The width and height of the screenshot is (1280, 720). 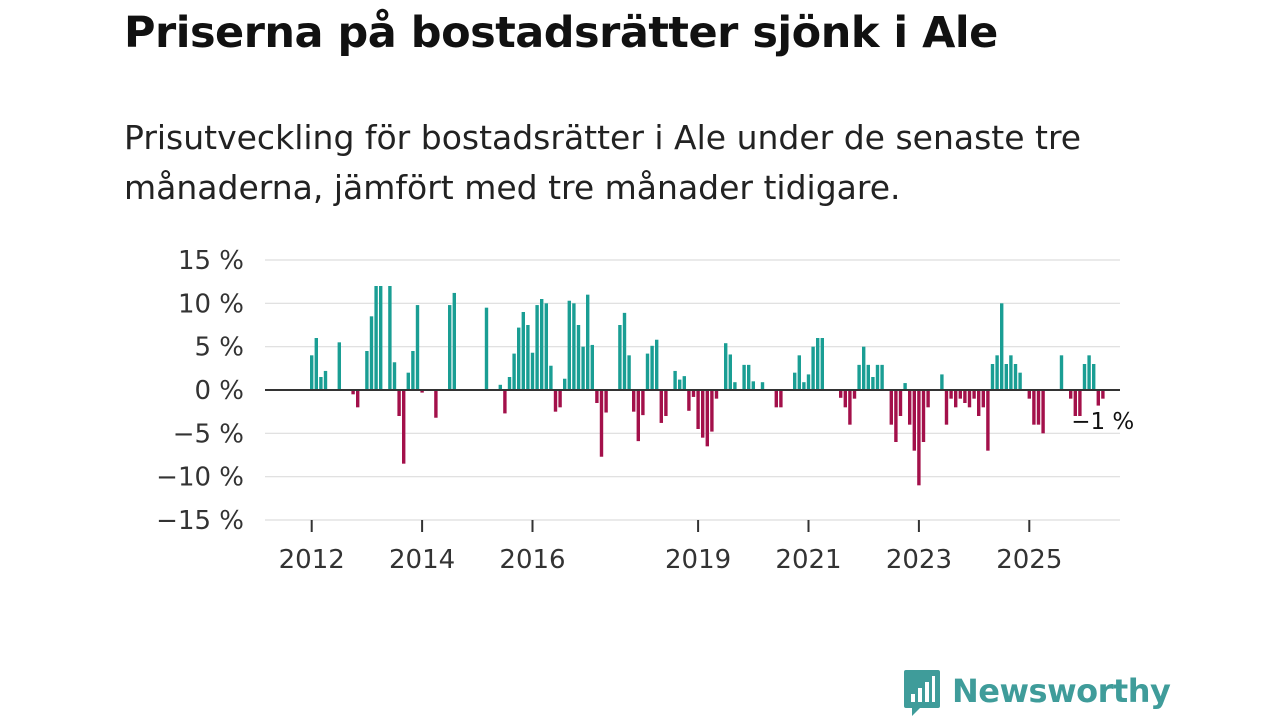 What do you see at coordinates (200, 521) in the screenshot?
I see `y-tick-label: −15 %` at bounding box center [200, 521].